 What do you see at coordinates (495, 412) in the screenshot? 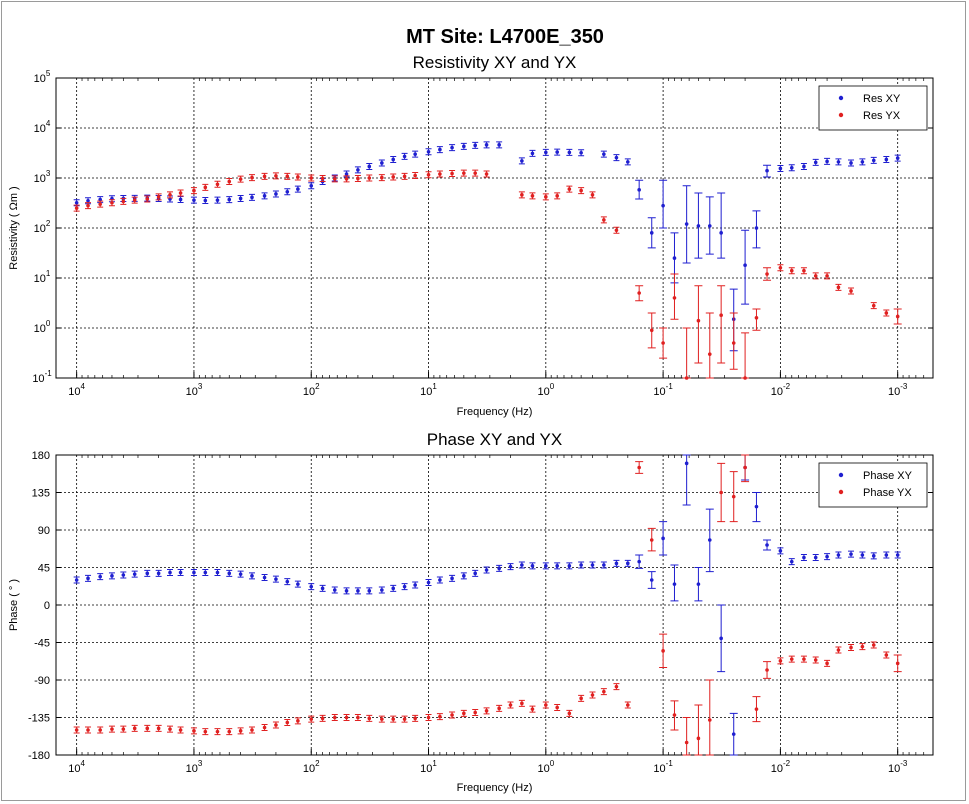
I see `x-axis-label: Frequency (Hz)` at bounding box center [495, 412].